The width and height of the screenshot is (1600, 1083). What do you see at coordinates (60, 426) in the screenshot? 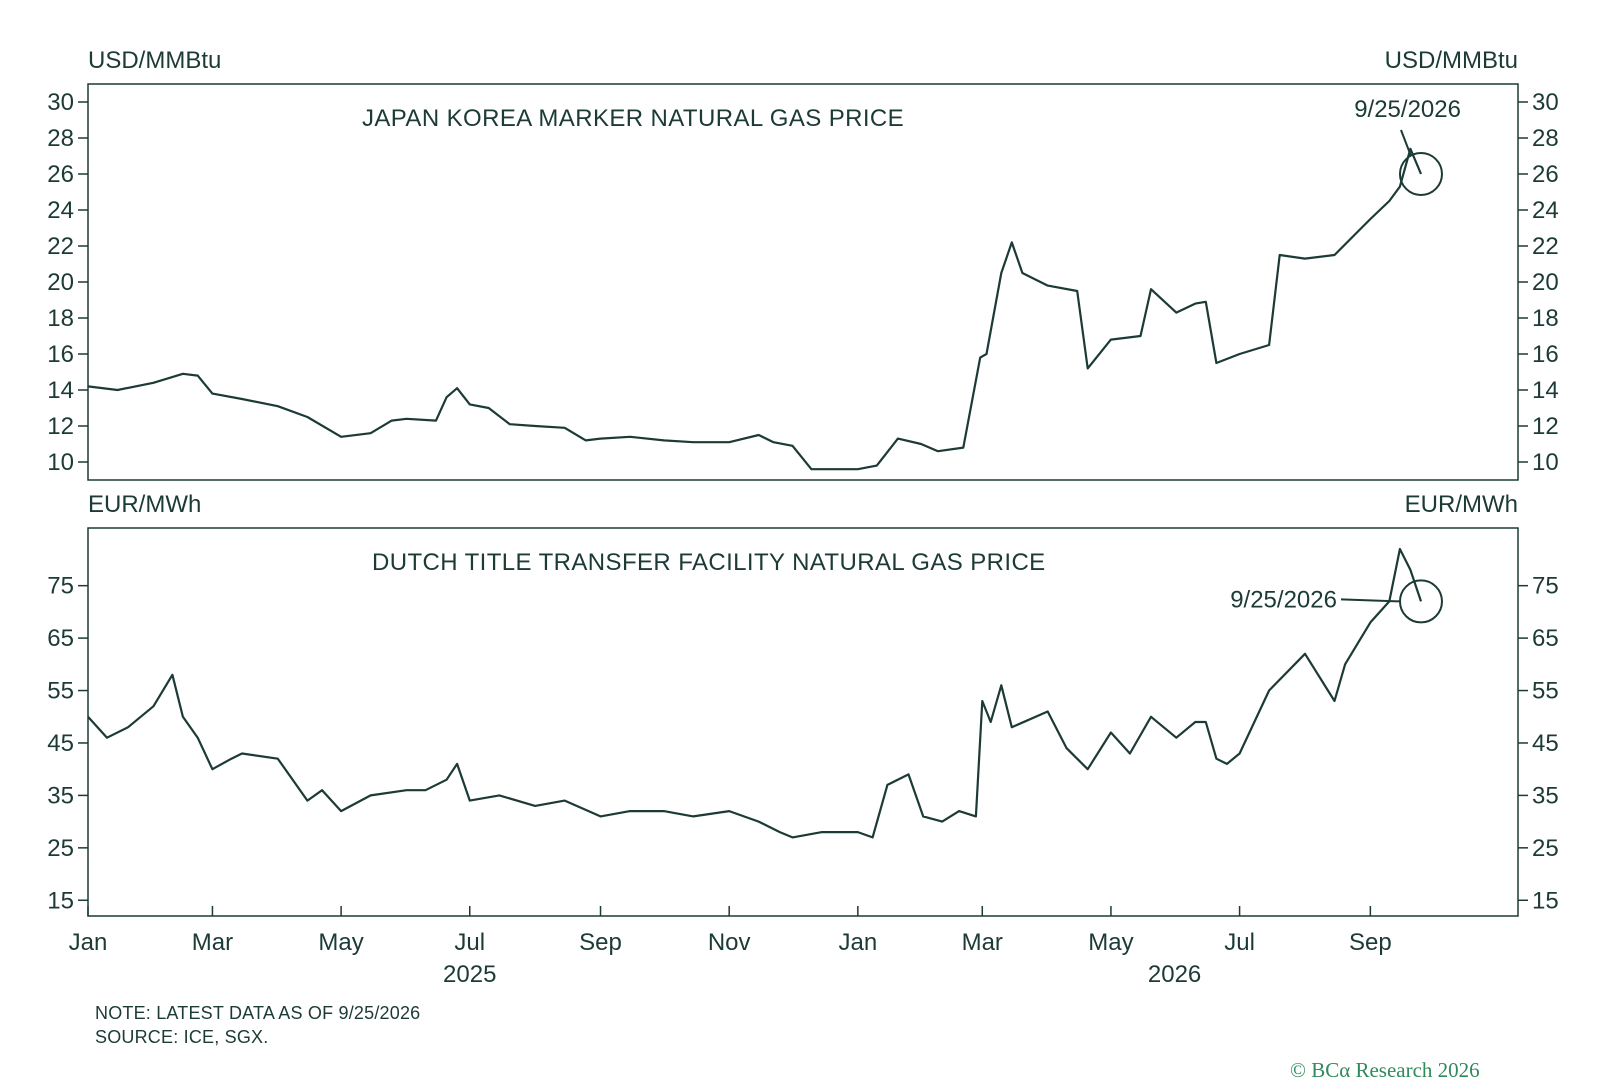
I see `y-tick-label-left: 12` at bounding box center [60, 426].